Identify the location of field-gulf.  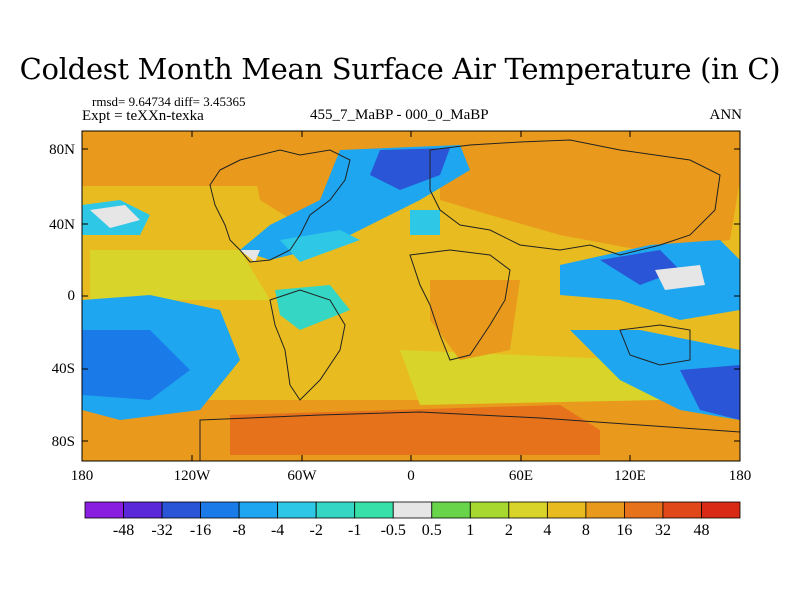
(320, 246).